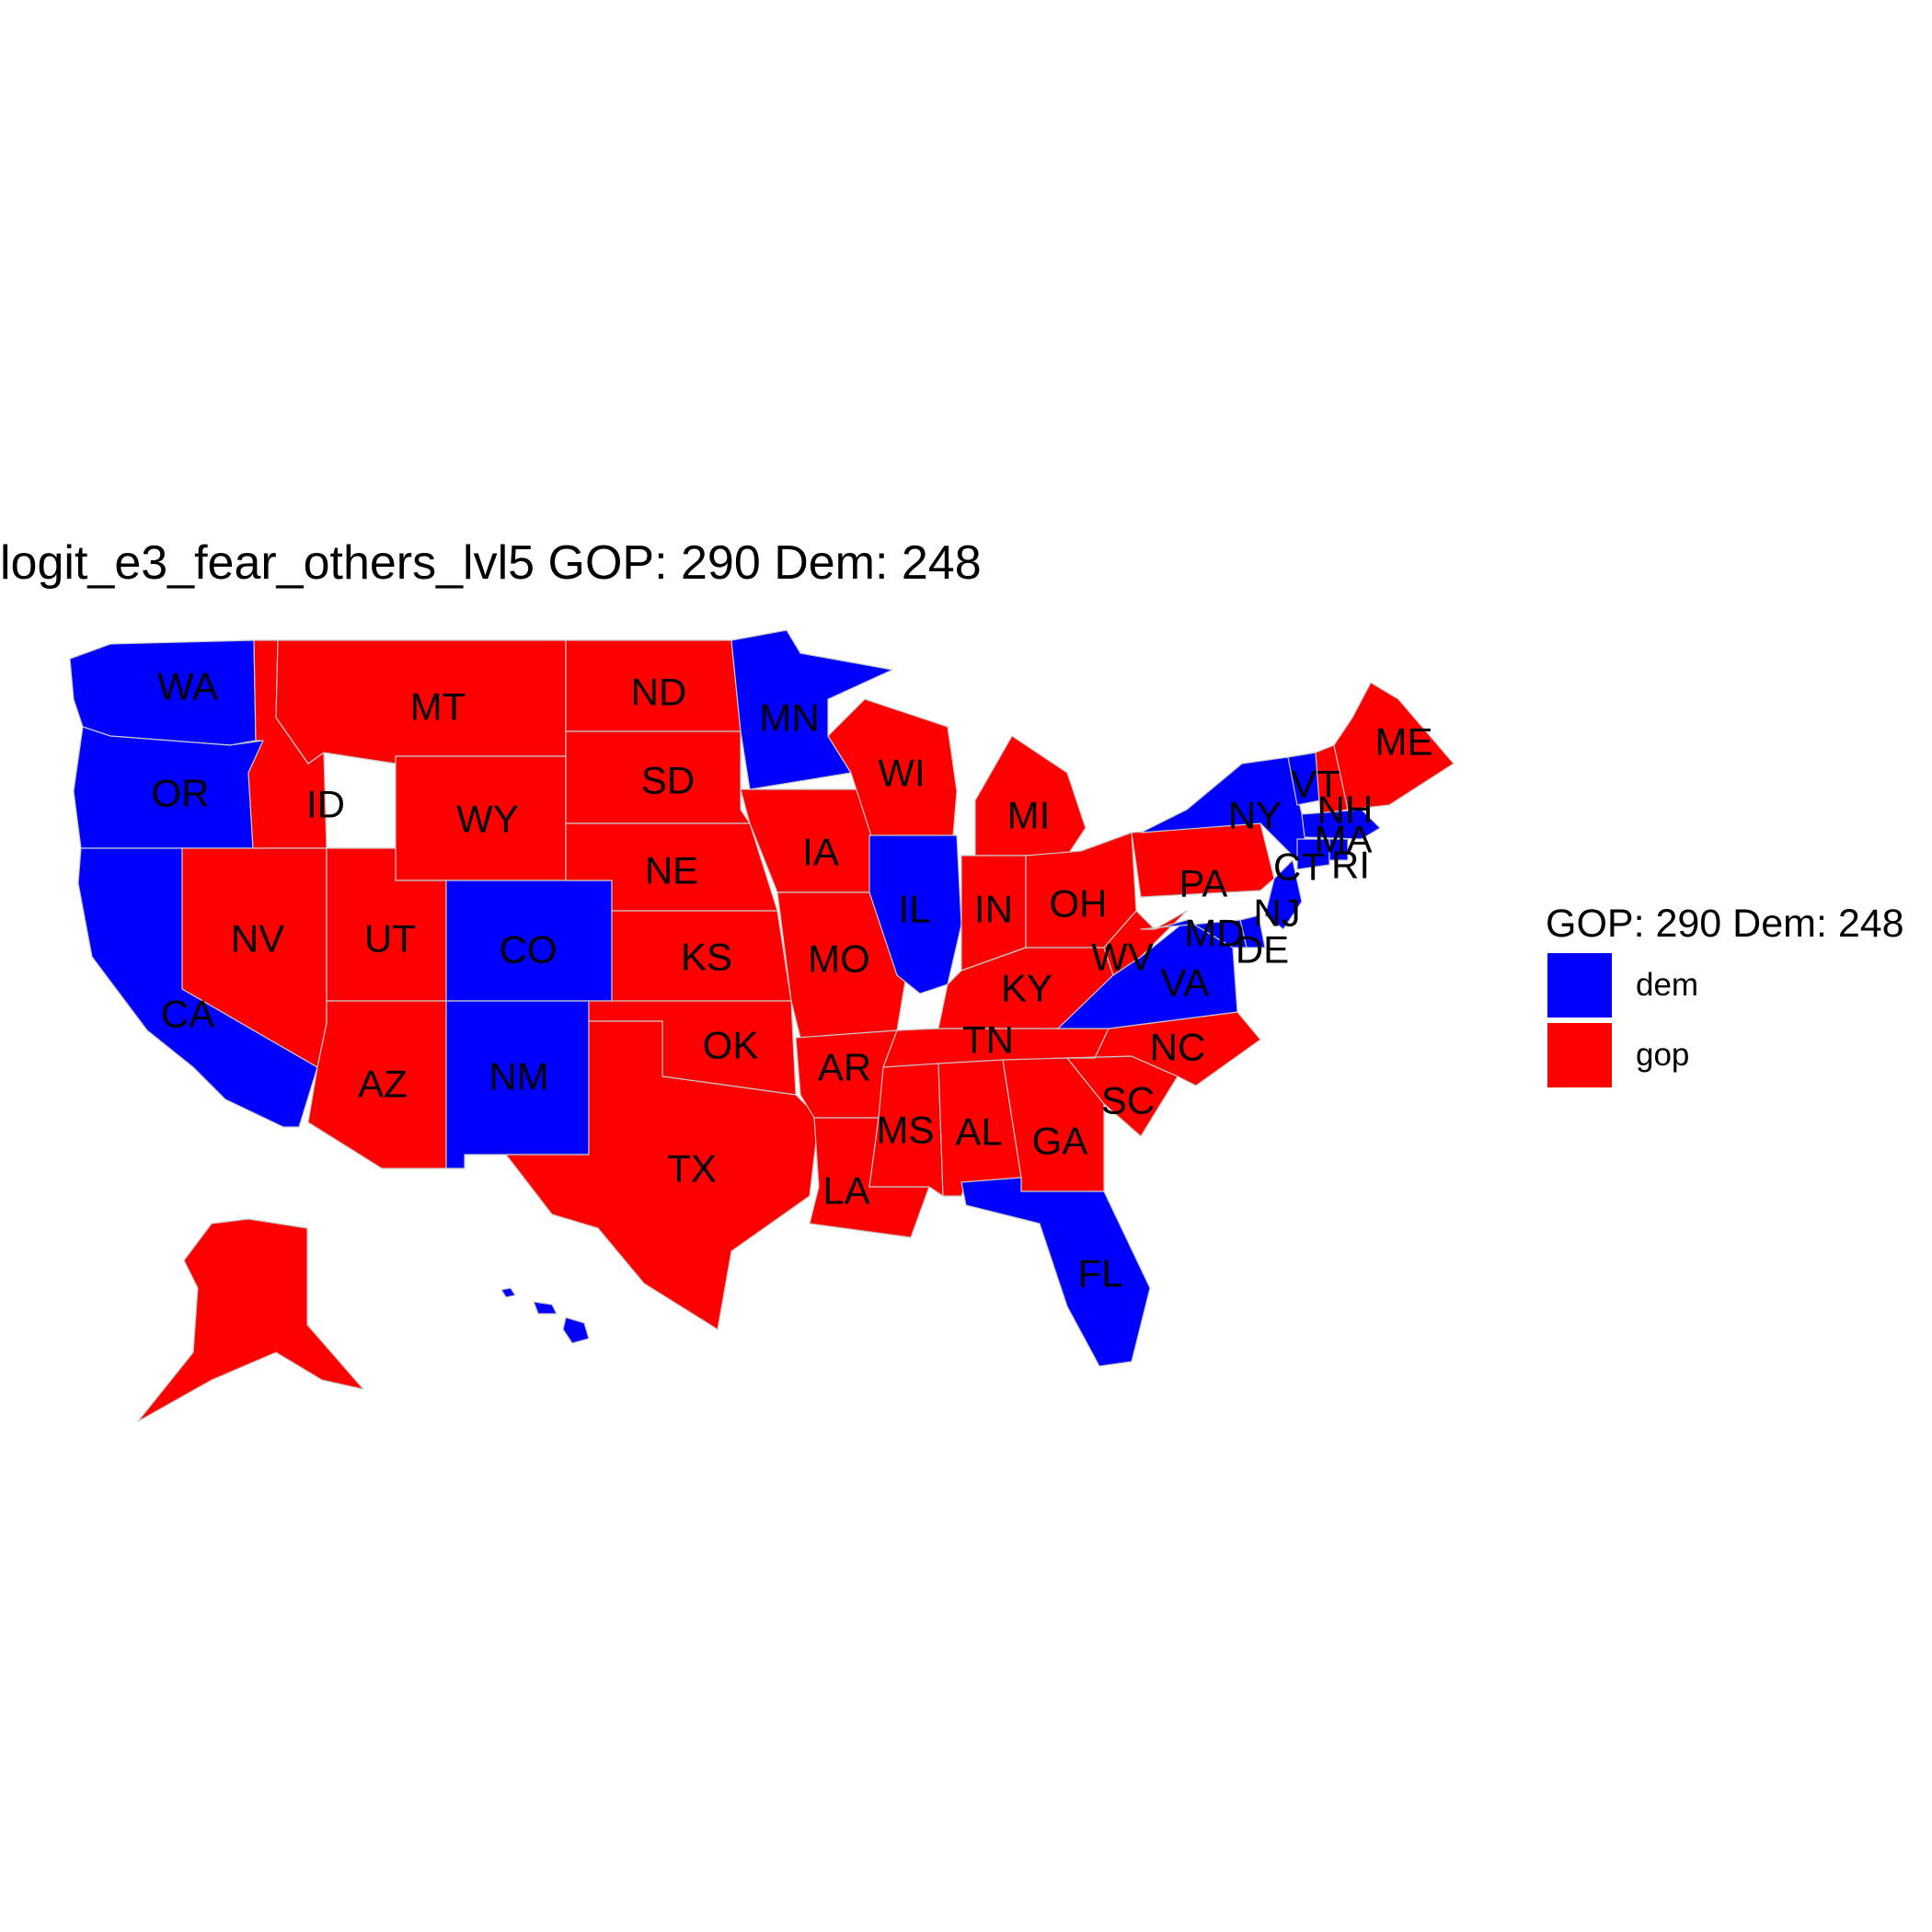 This screenshot has height=1932, width=1932. I want to click on state-label-ia: IA, so click(820, 852).